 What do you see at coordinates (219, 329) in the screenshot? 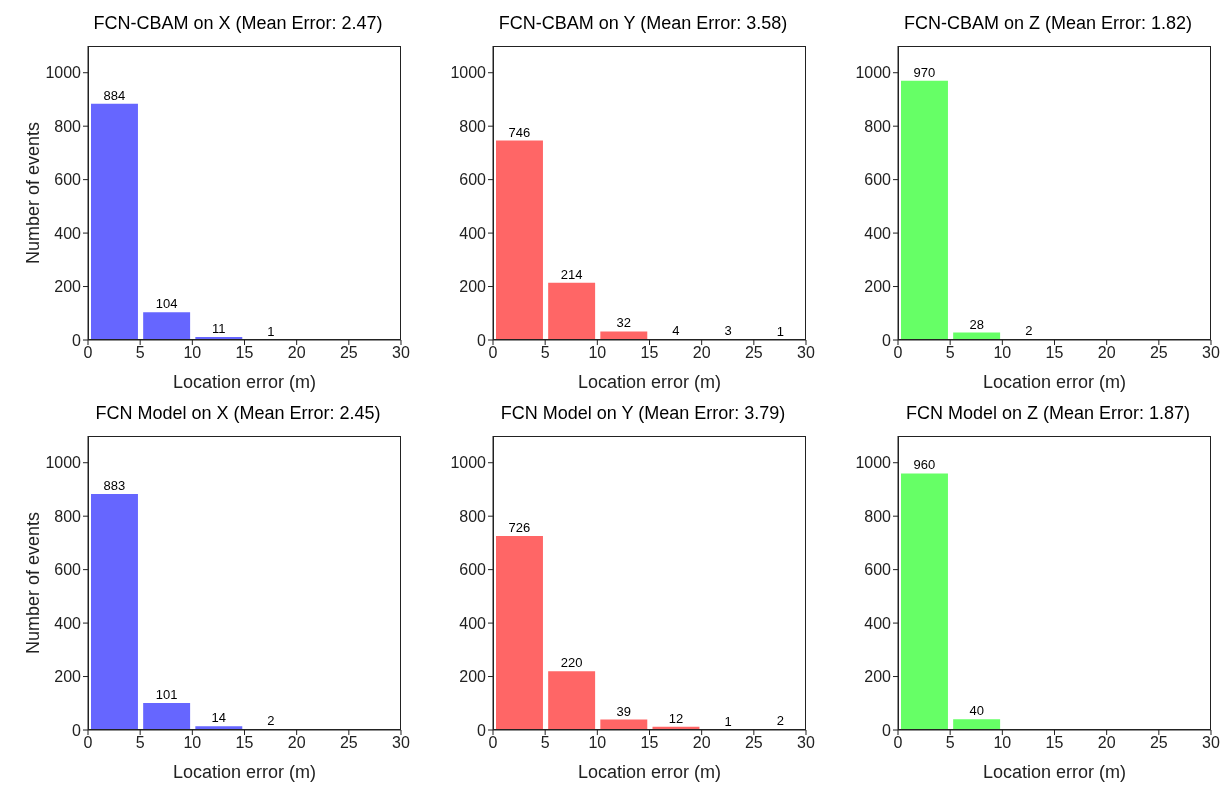
I see `data-label: 11` at bounding box center [219, 329].